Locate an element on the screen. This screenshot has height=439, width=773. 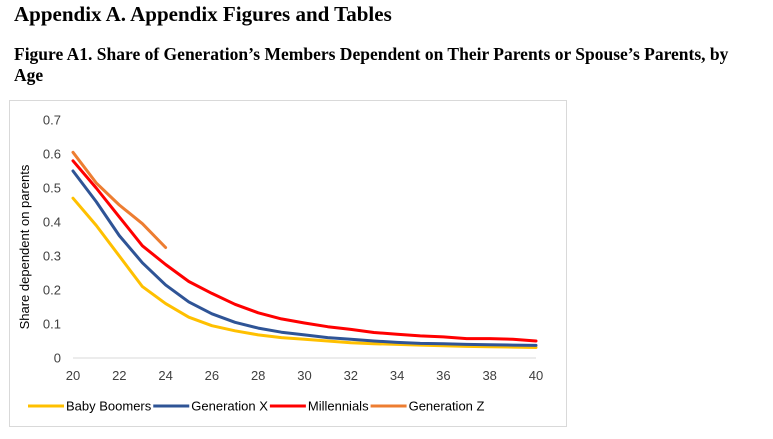
x-tick-label: 38 is located at coordinates (489, 375).